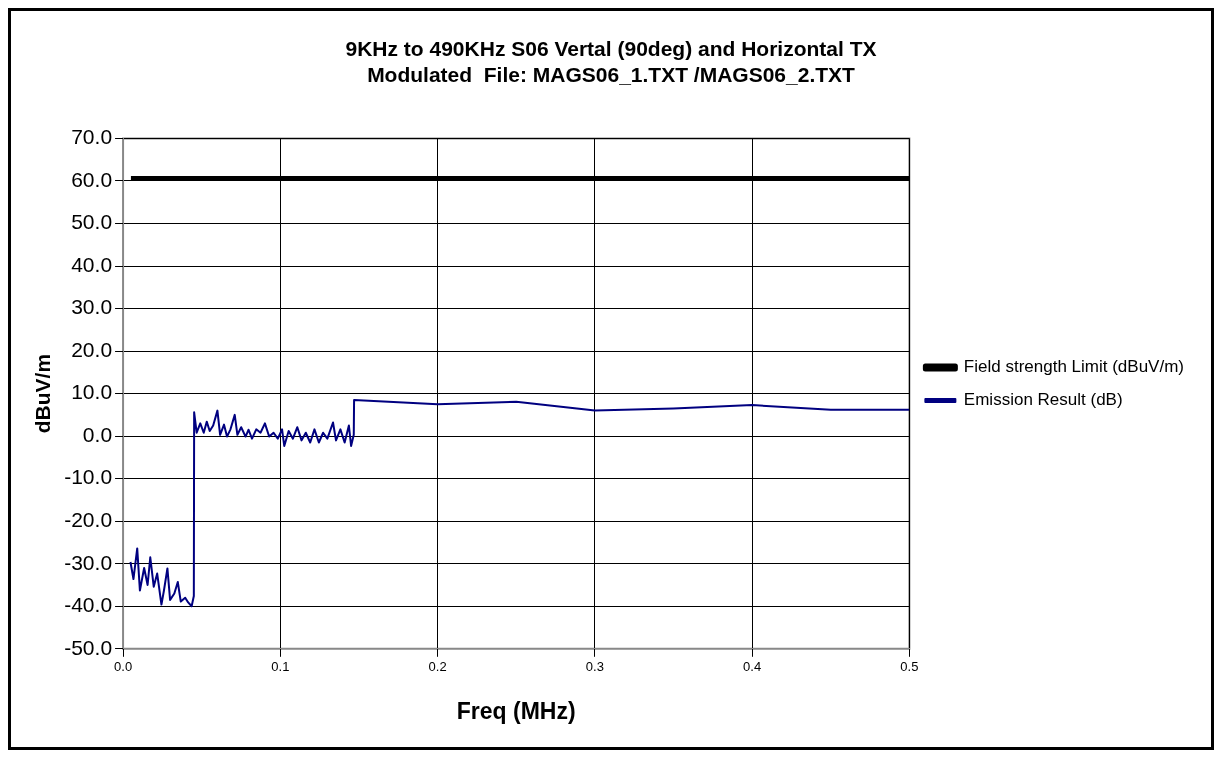 The width and height of the screenshot is (1222, 758). Describe the element at coordinates (88, 562) in the screenshot. I see `y-tick-label: -30.0` at that location.